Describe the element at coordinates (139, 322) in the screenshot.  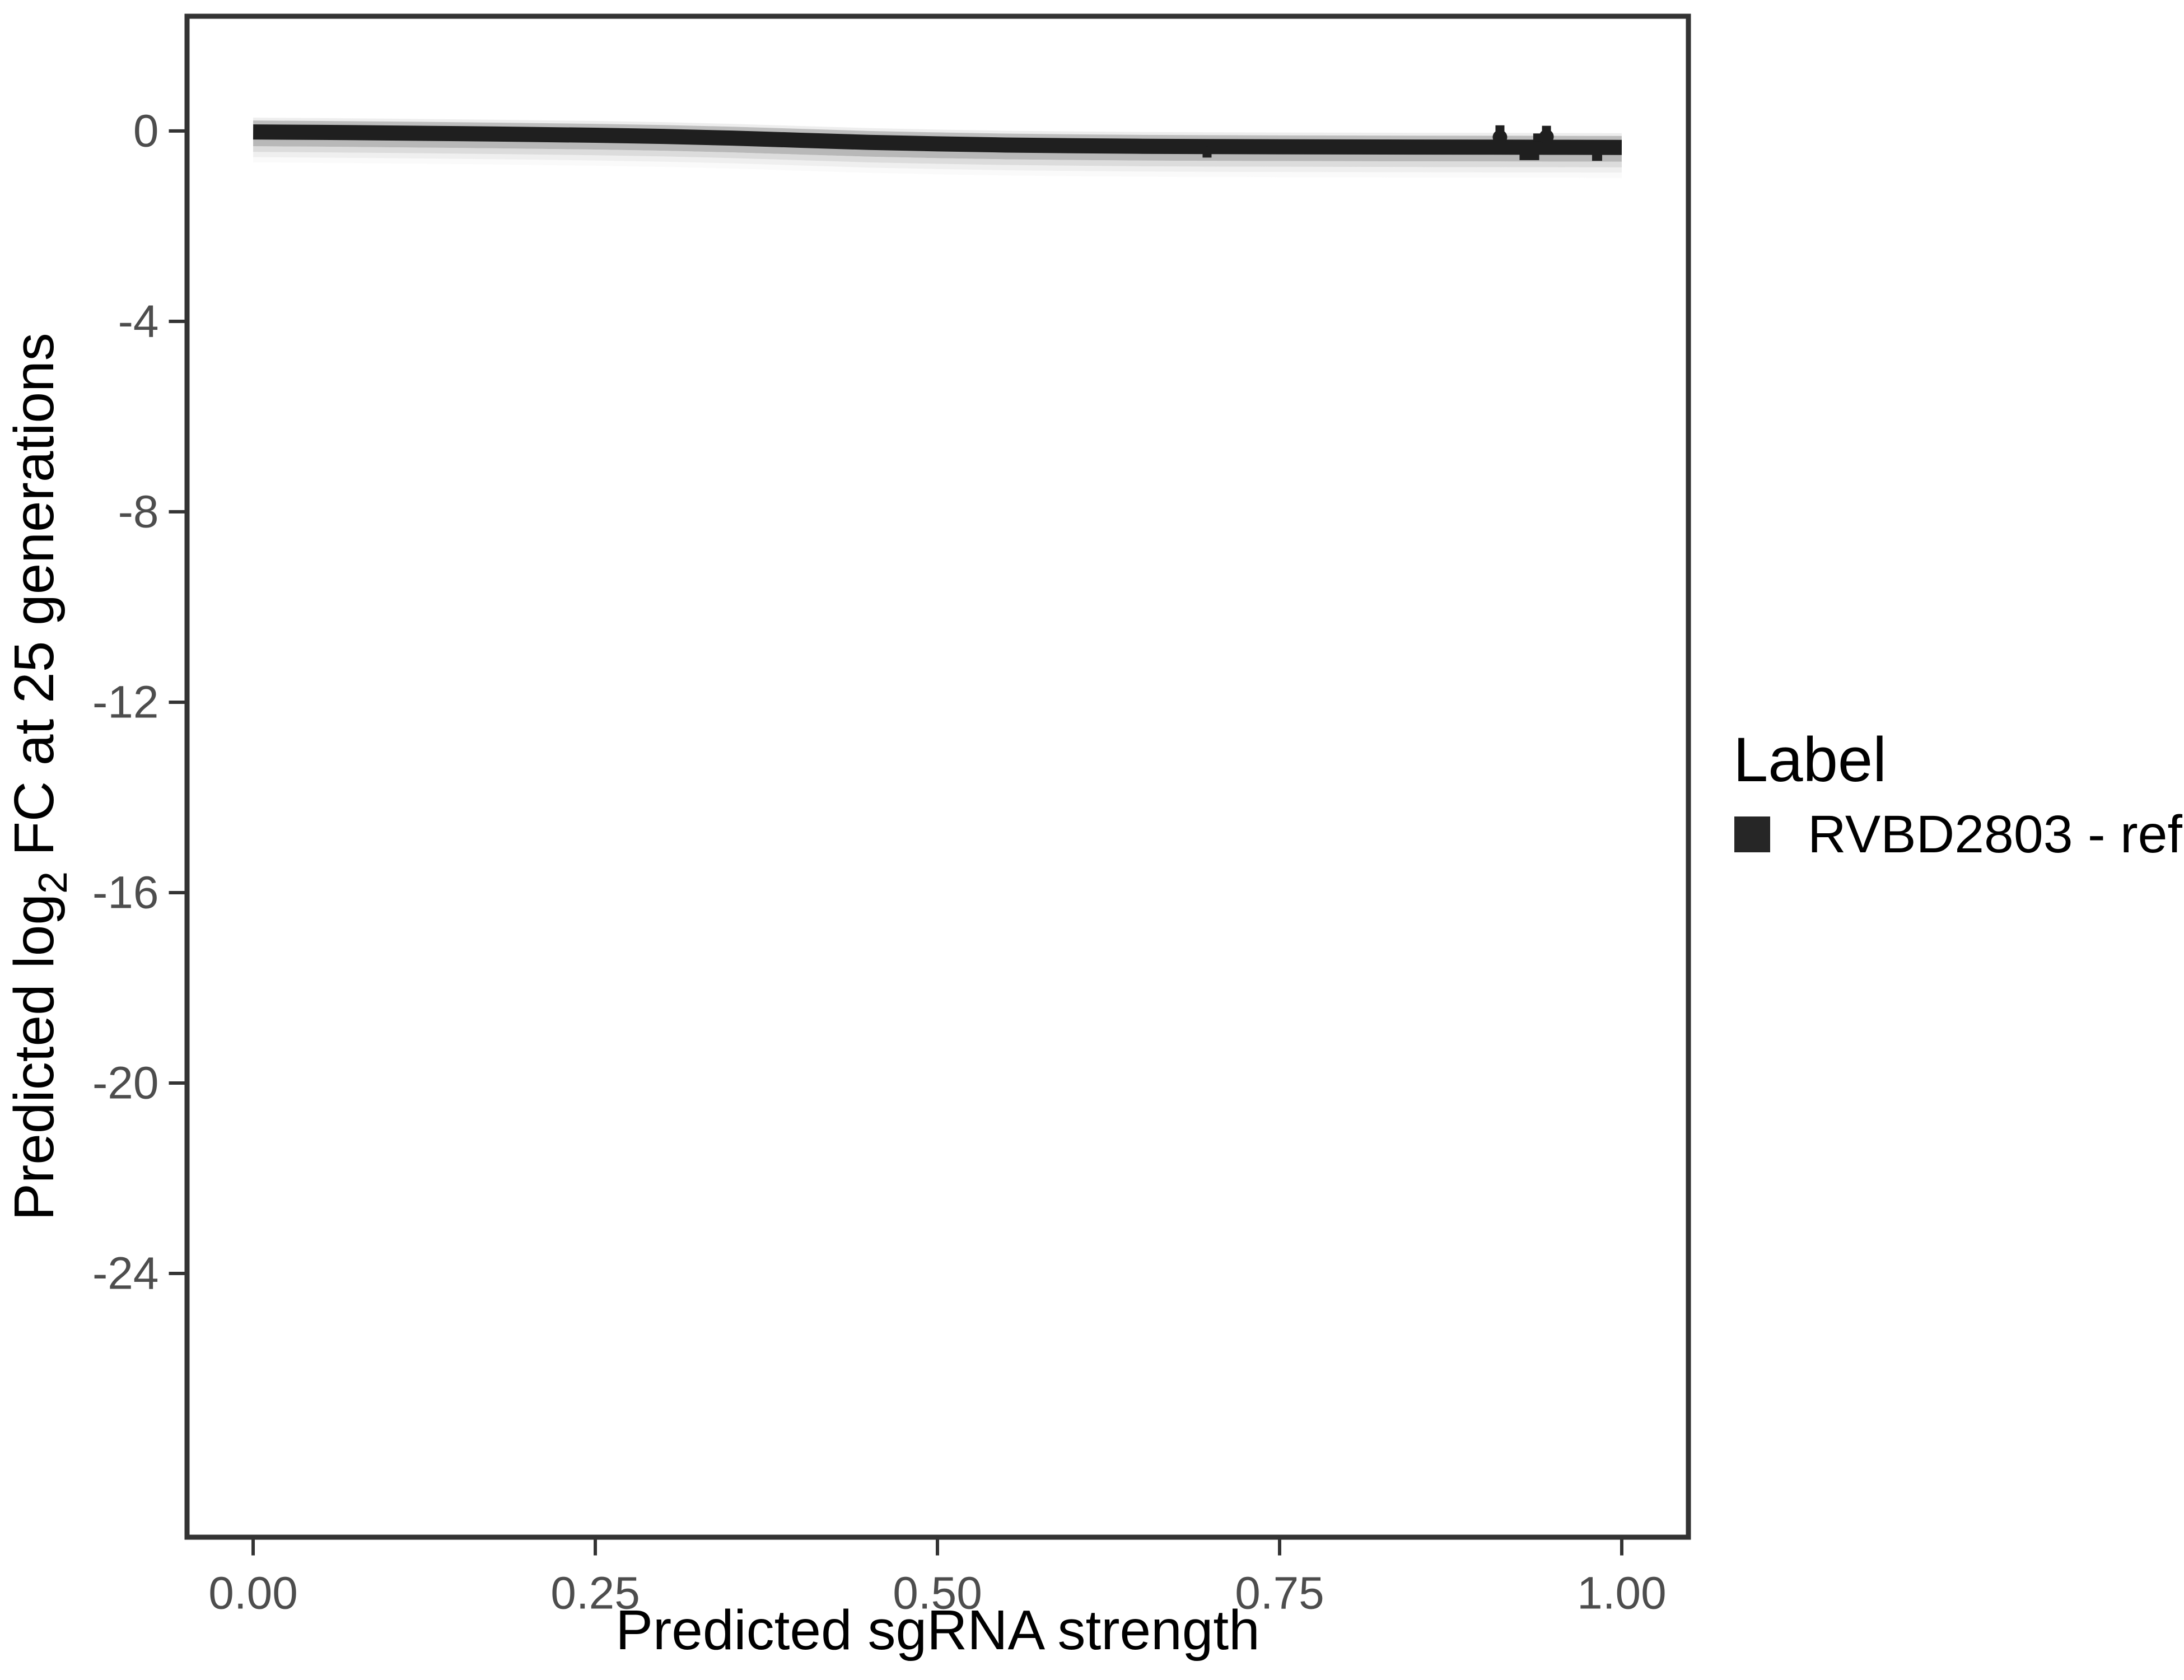
I see `y-tick-label: -4` at that location.